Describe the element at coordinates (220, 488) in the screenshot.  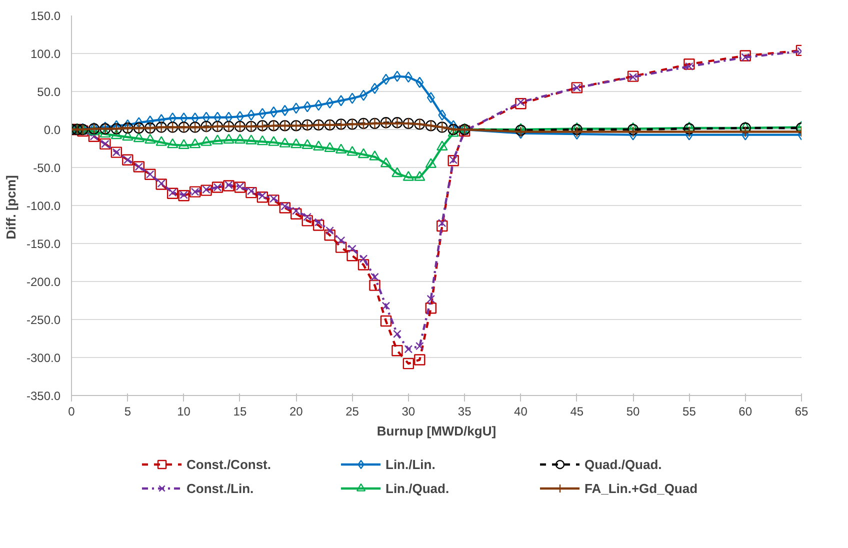
I see `legend-label: Const./Lin.` at that location.